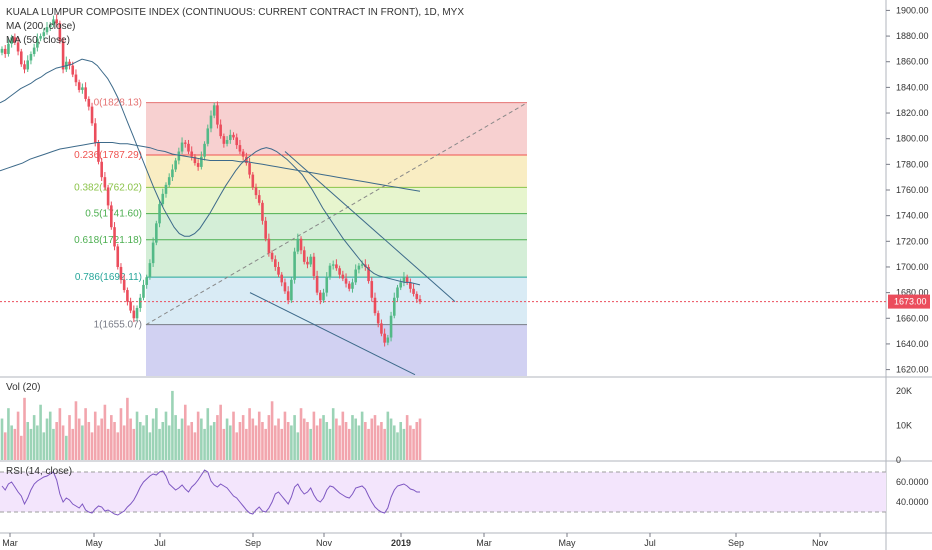  I want to click on fib-level-label: 1(1655.07), so click(118, 325).